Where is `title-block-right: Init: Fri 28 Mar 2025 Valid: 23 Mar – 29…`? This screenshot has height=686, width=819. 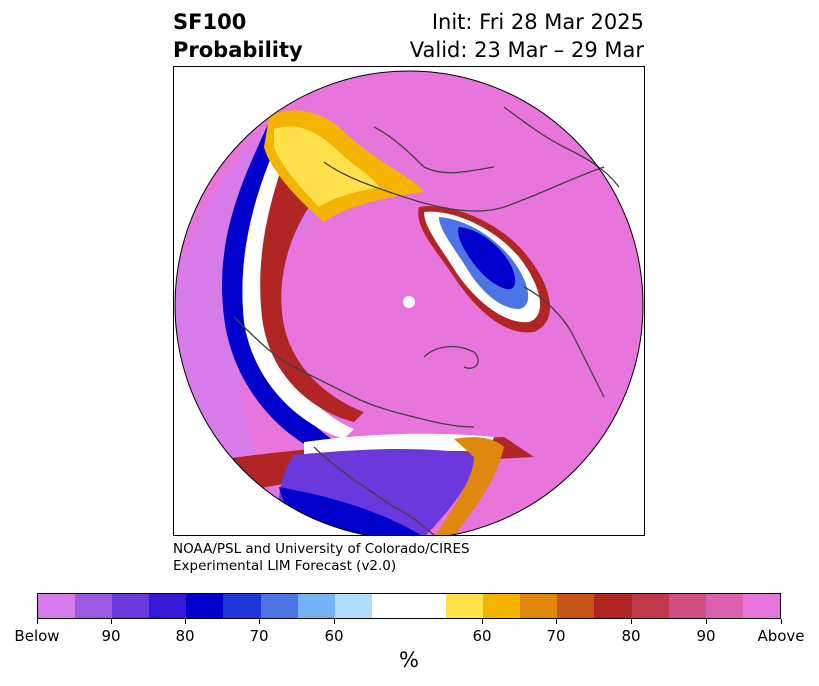
title-block-right: Init: Fri 28 Mar 2025 Valid: 23 Mar – 29… is located at coordinates (527, 36).